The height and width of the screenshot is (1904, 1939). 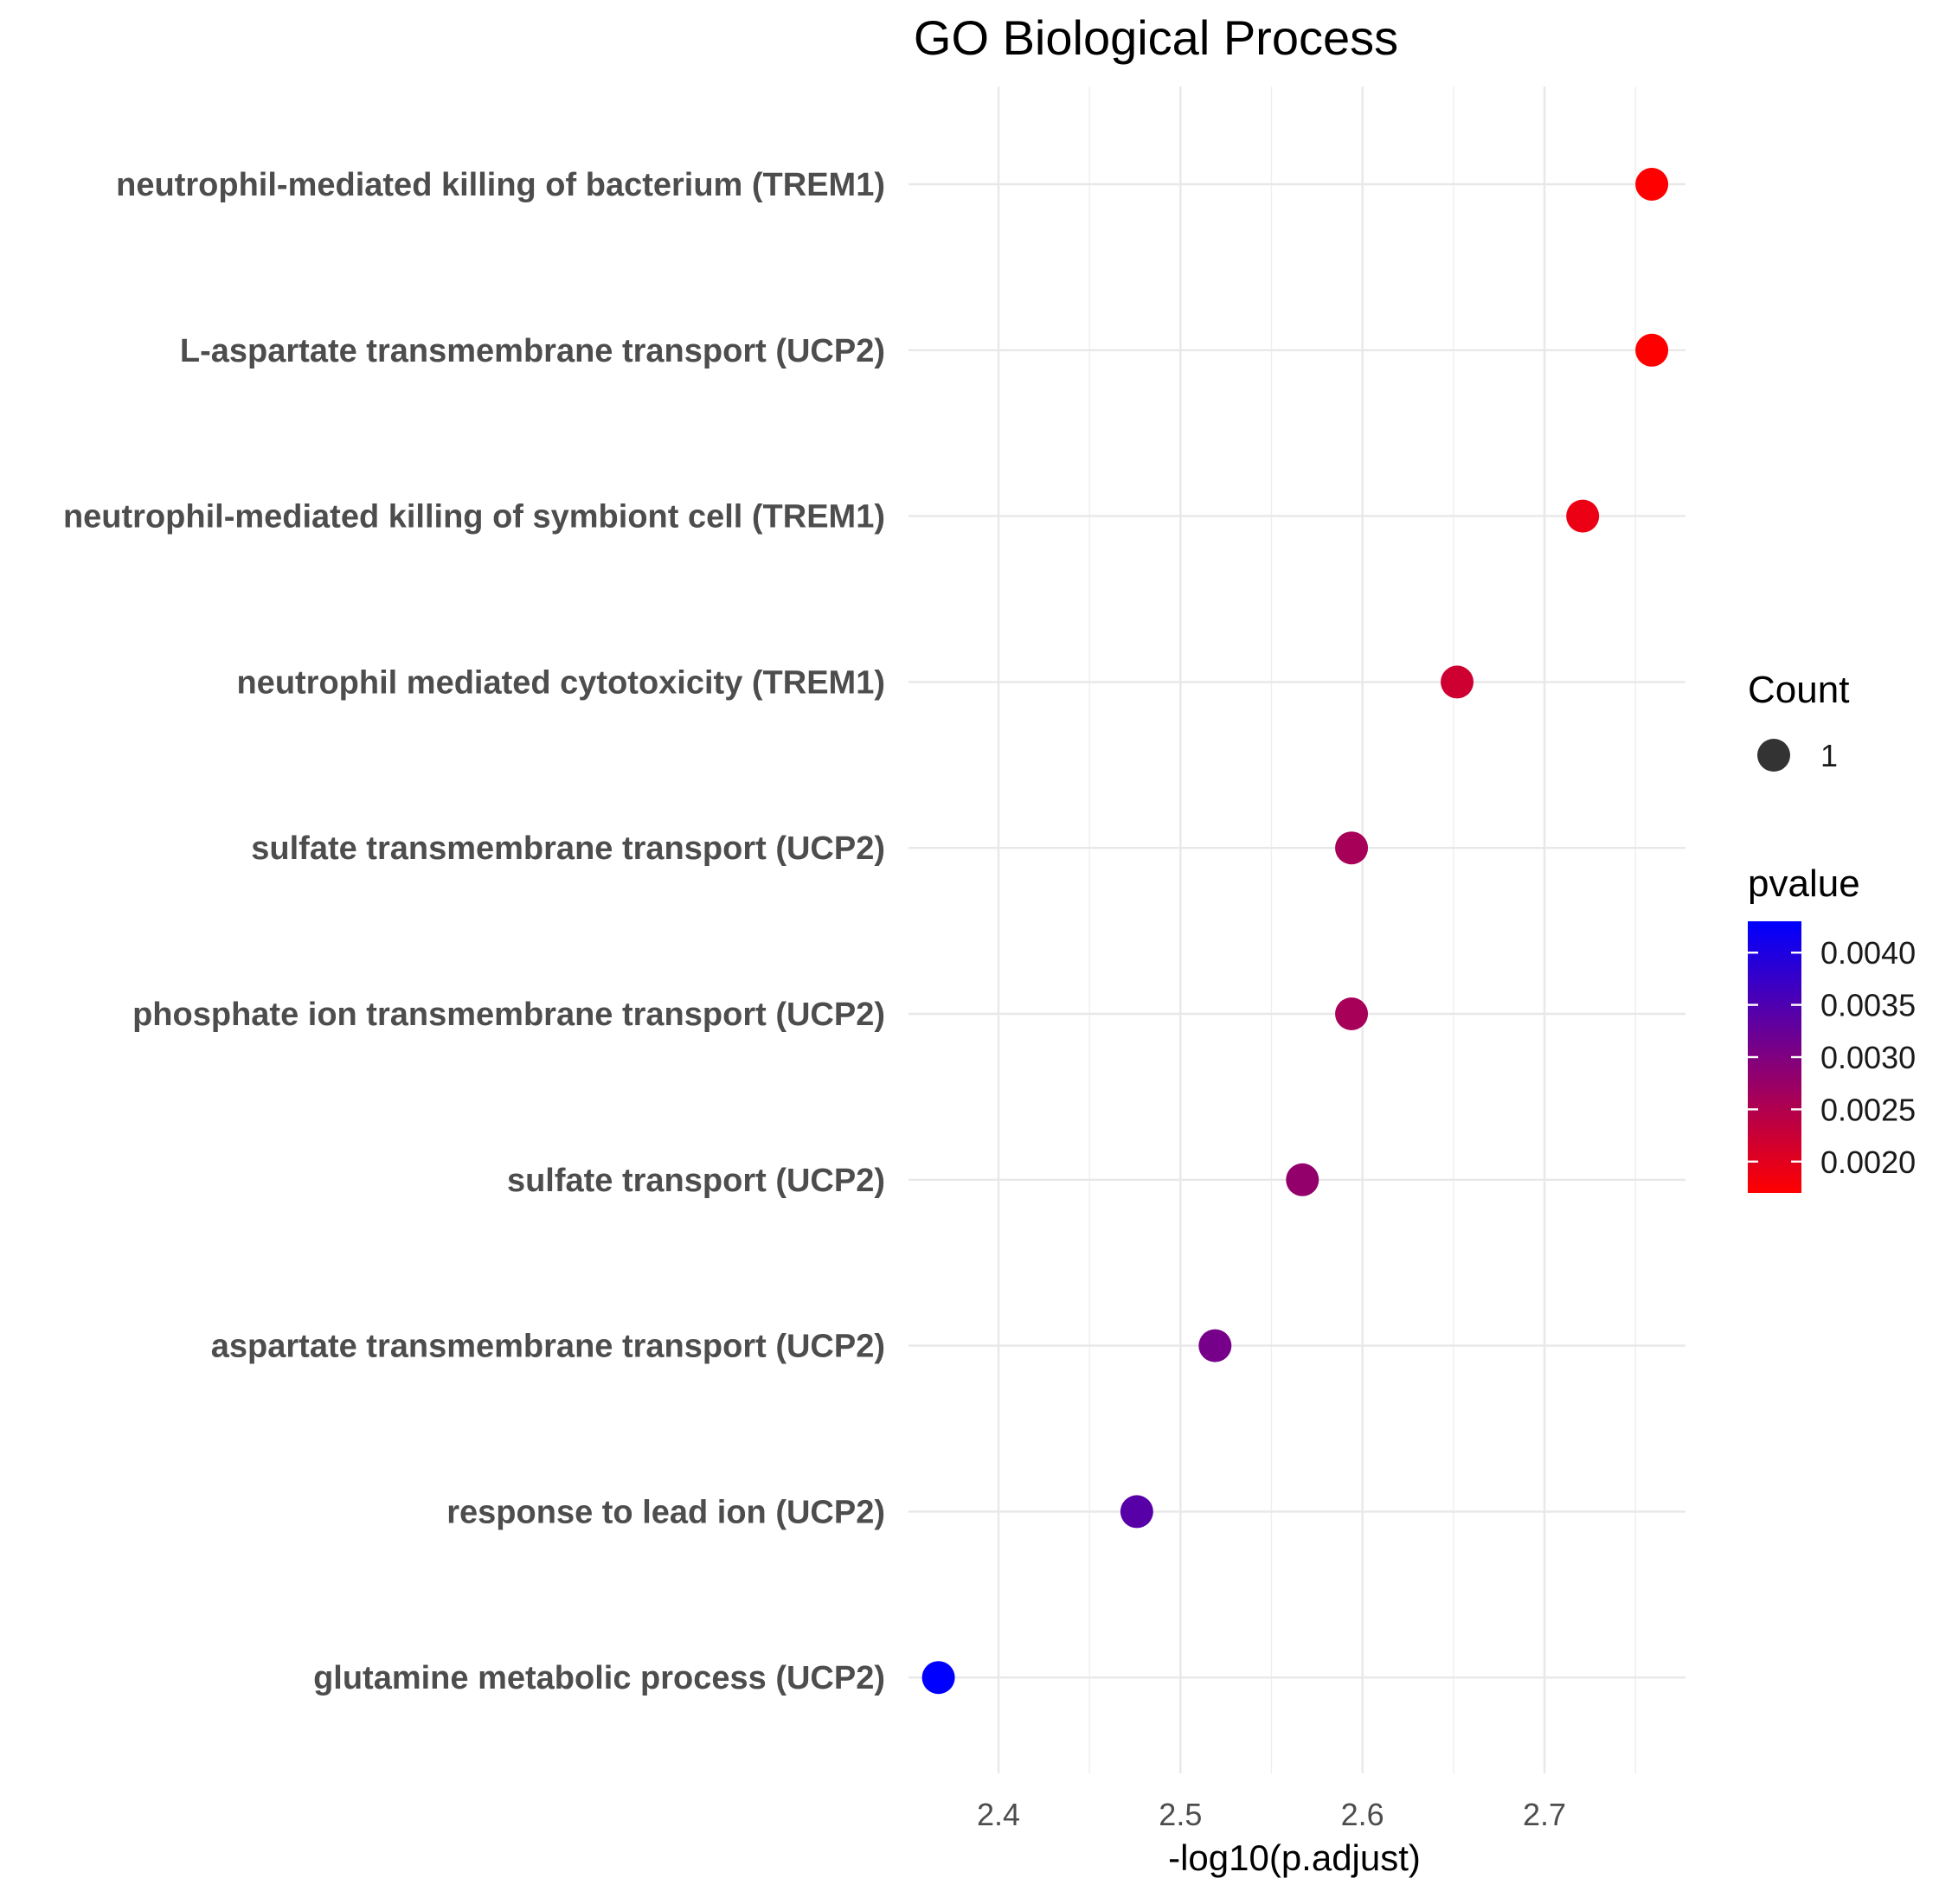 What do you see at coordinates (1868, 1005) in the screenshot?
I see `colorbar-tick-label: 0.0035` at bounding box center [1868, 1005].